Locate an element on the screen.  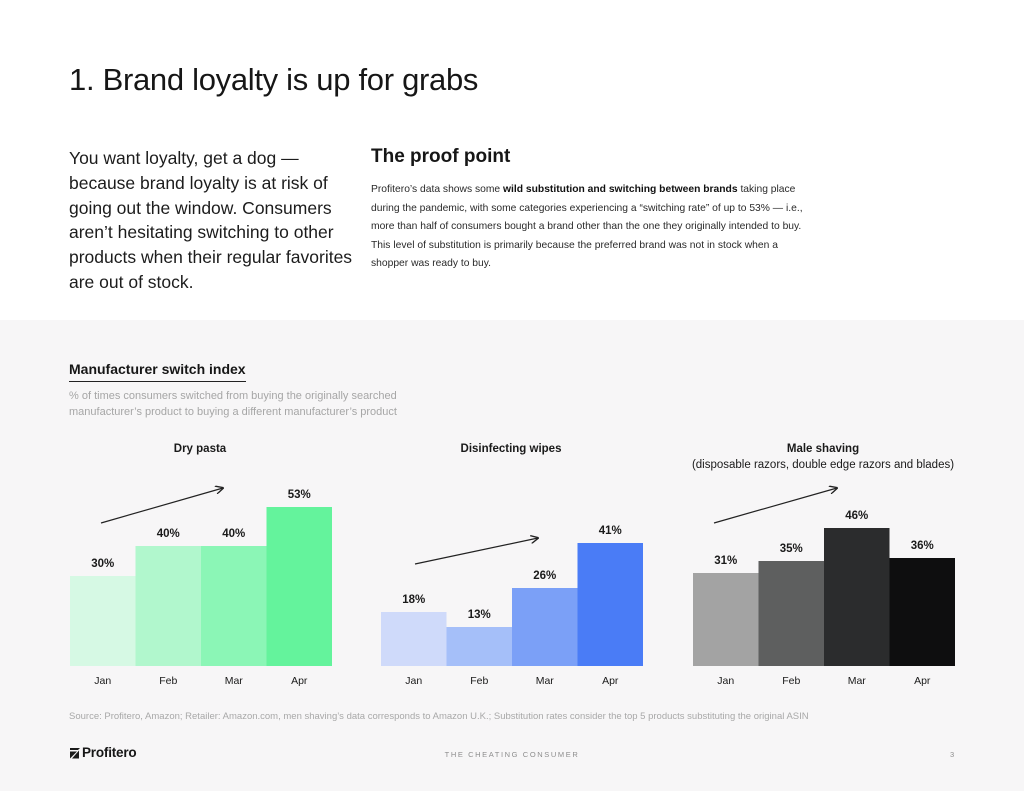
data-label-dry-pasta-jan: 30% is located at coordinates (102, 564).